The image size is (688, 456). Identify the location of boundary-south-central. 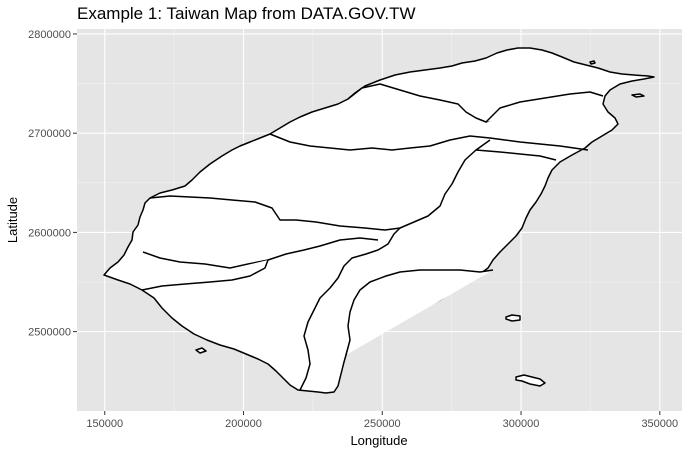
(350, 309).